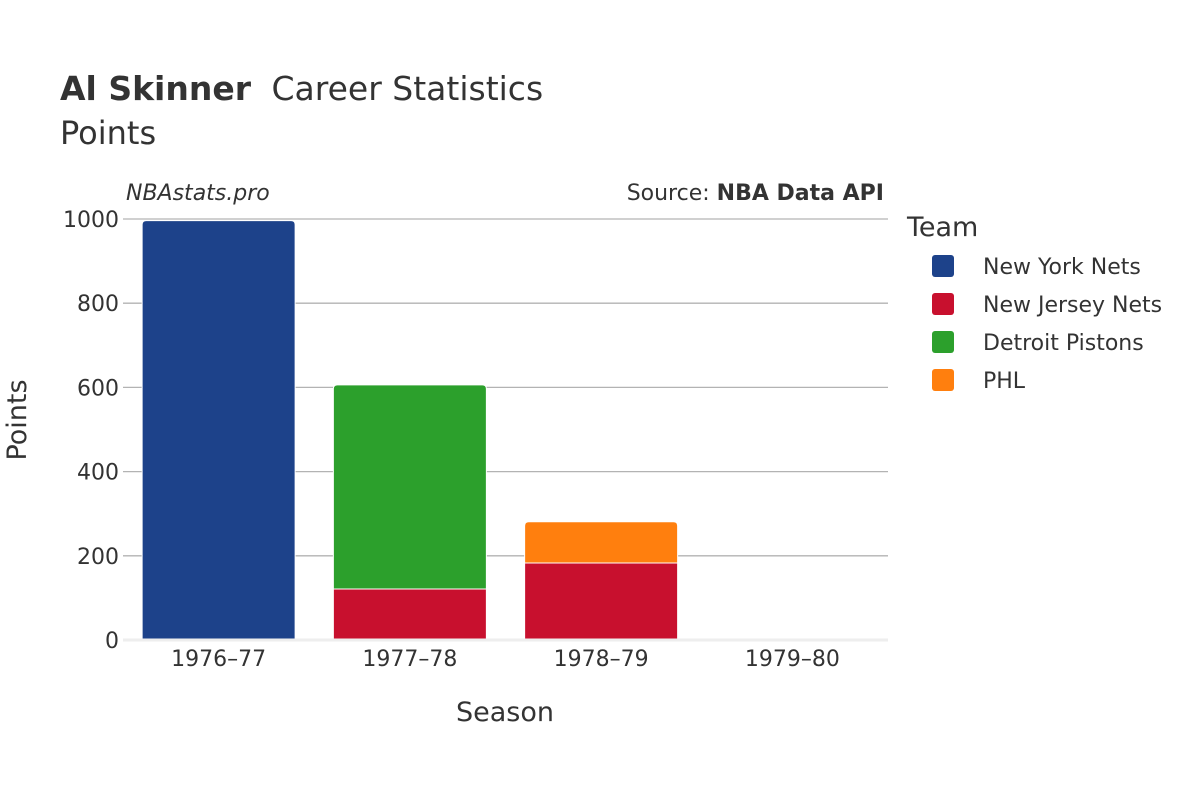  I want to click on legend-title: Team, so click(942, 227).